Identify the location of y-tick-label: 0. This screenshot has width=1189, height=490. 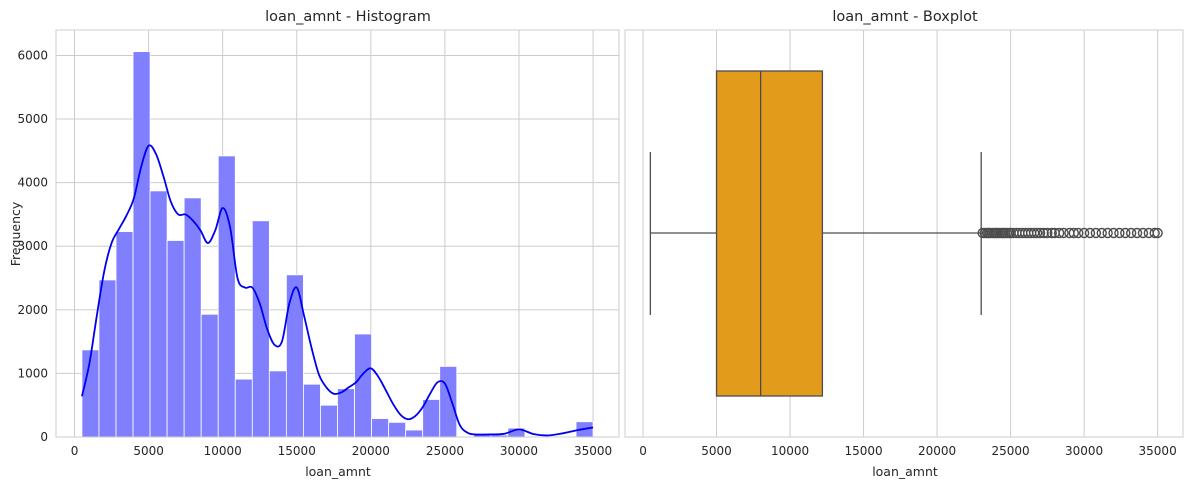
(44, 437).